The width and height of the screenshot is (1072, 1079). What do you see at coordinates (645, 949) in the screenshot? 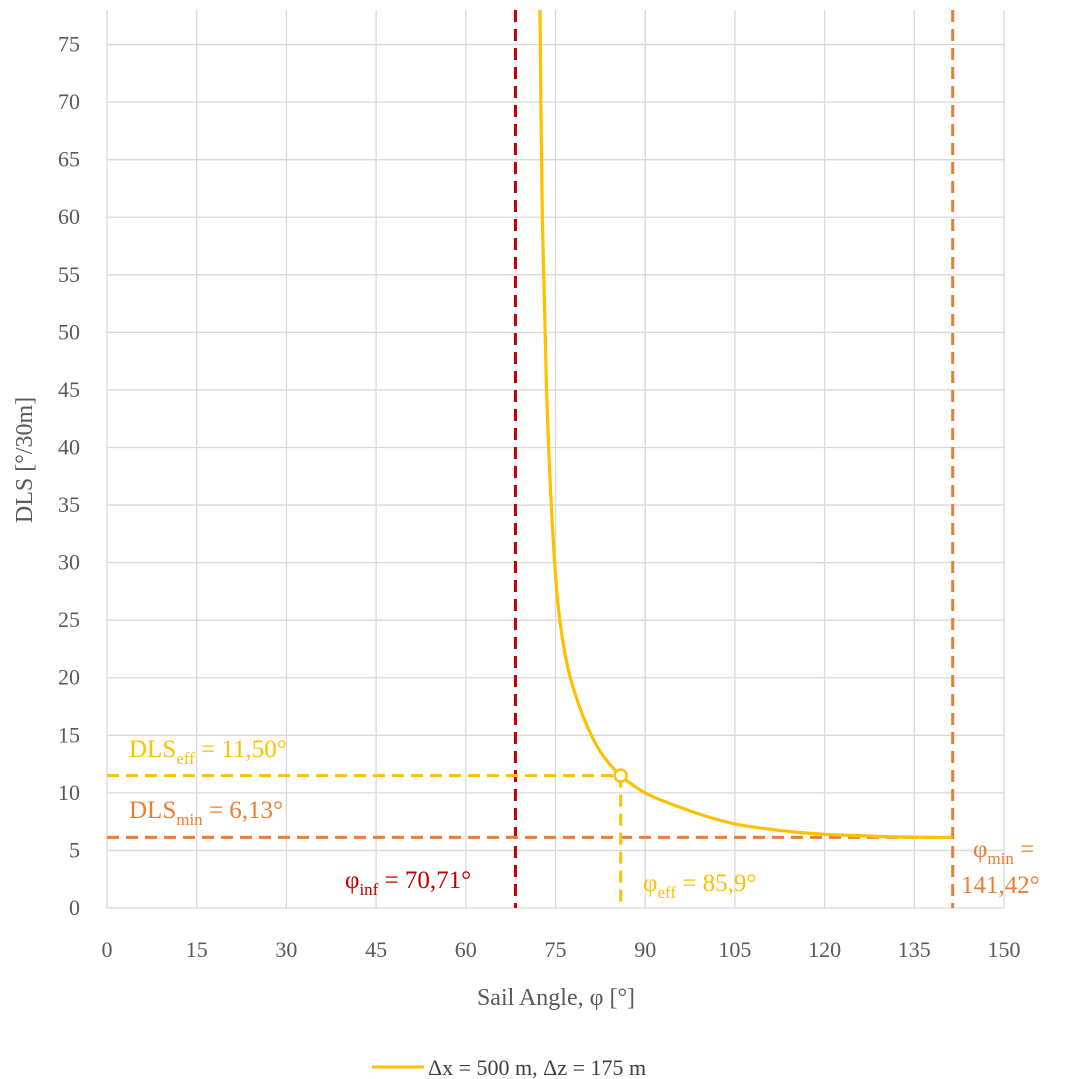
I see `x-tick-label: 90` at bounding box center [645, 949].